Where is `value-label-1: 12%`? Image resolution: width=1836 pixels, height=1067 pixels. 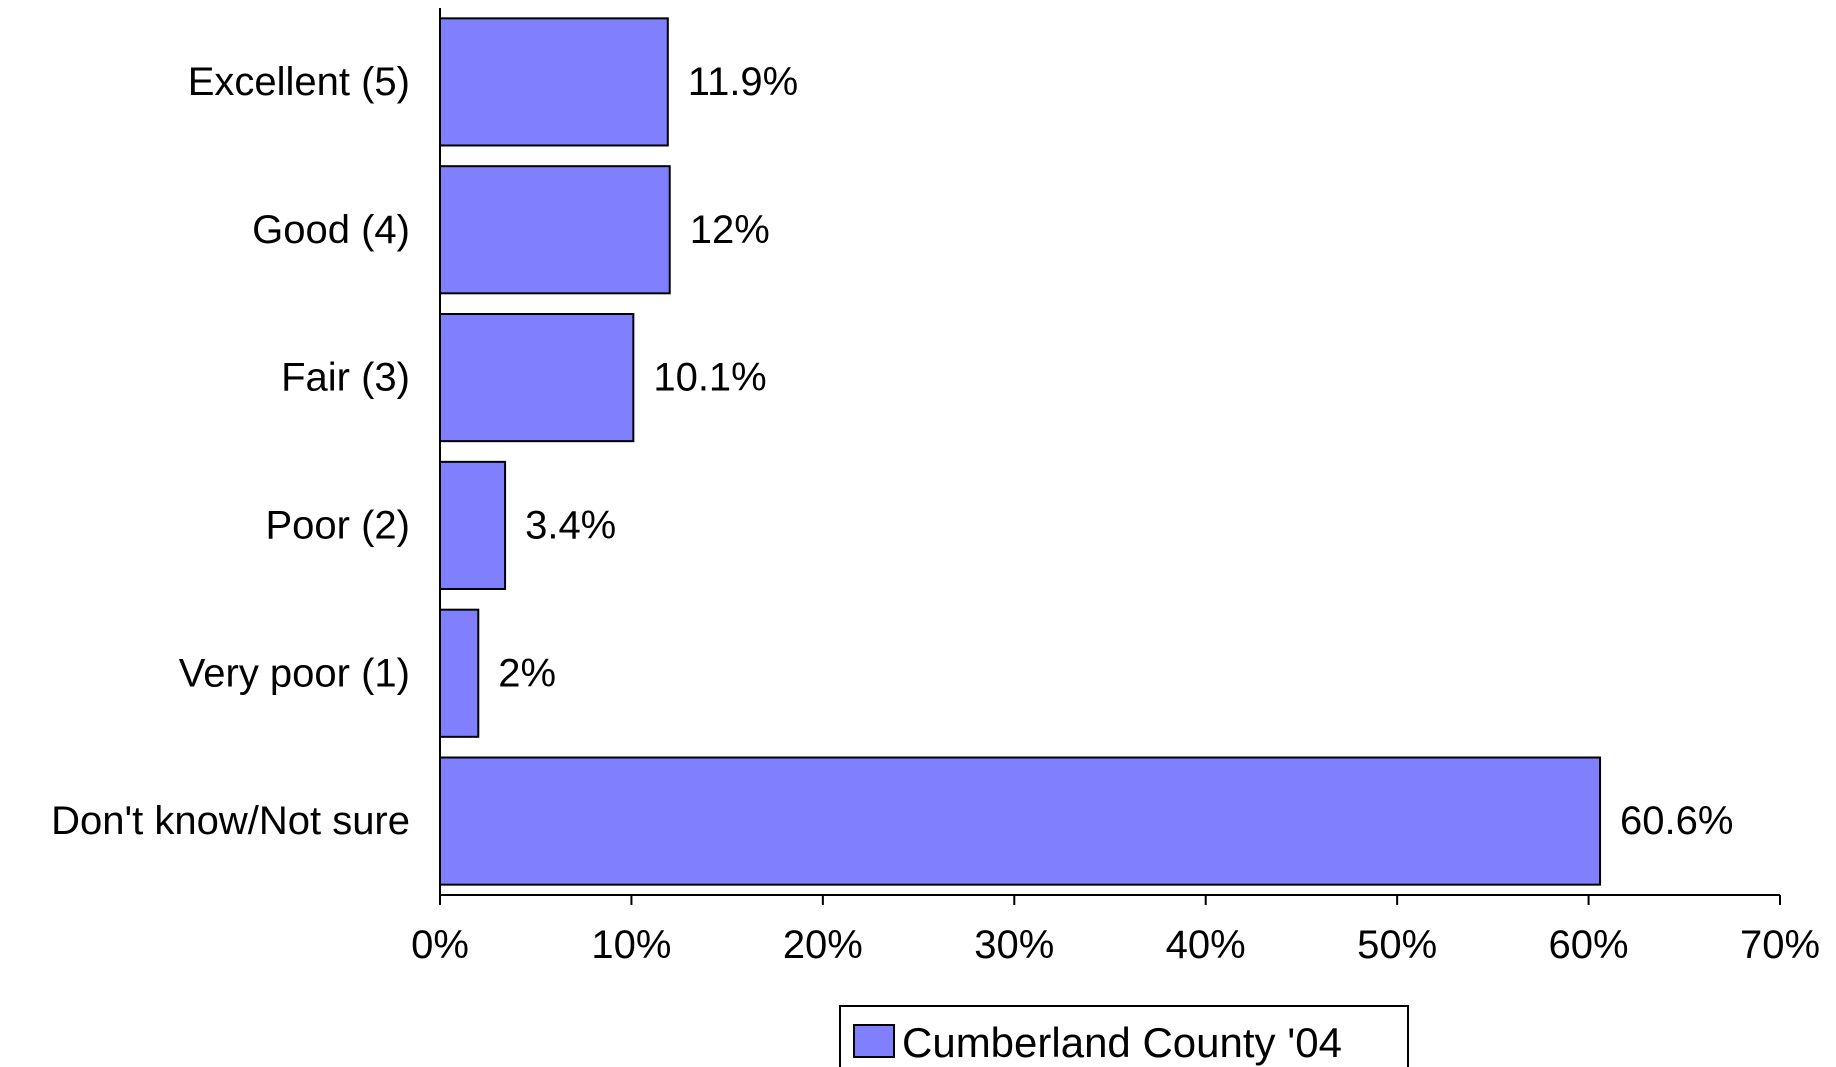
value-label-1: 12% is located at coordinates (730, 230).